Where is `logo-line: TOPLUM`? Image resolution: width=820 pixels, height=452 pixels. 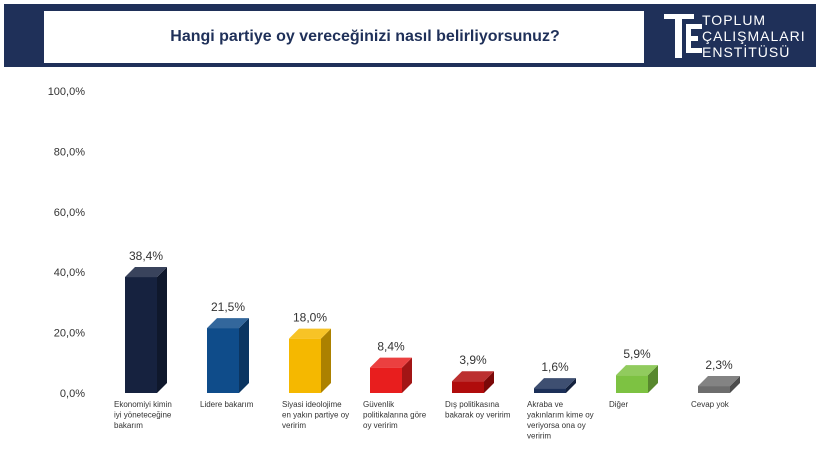 logo-line: TOPLUM is located at coordinates (734, 20).